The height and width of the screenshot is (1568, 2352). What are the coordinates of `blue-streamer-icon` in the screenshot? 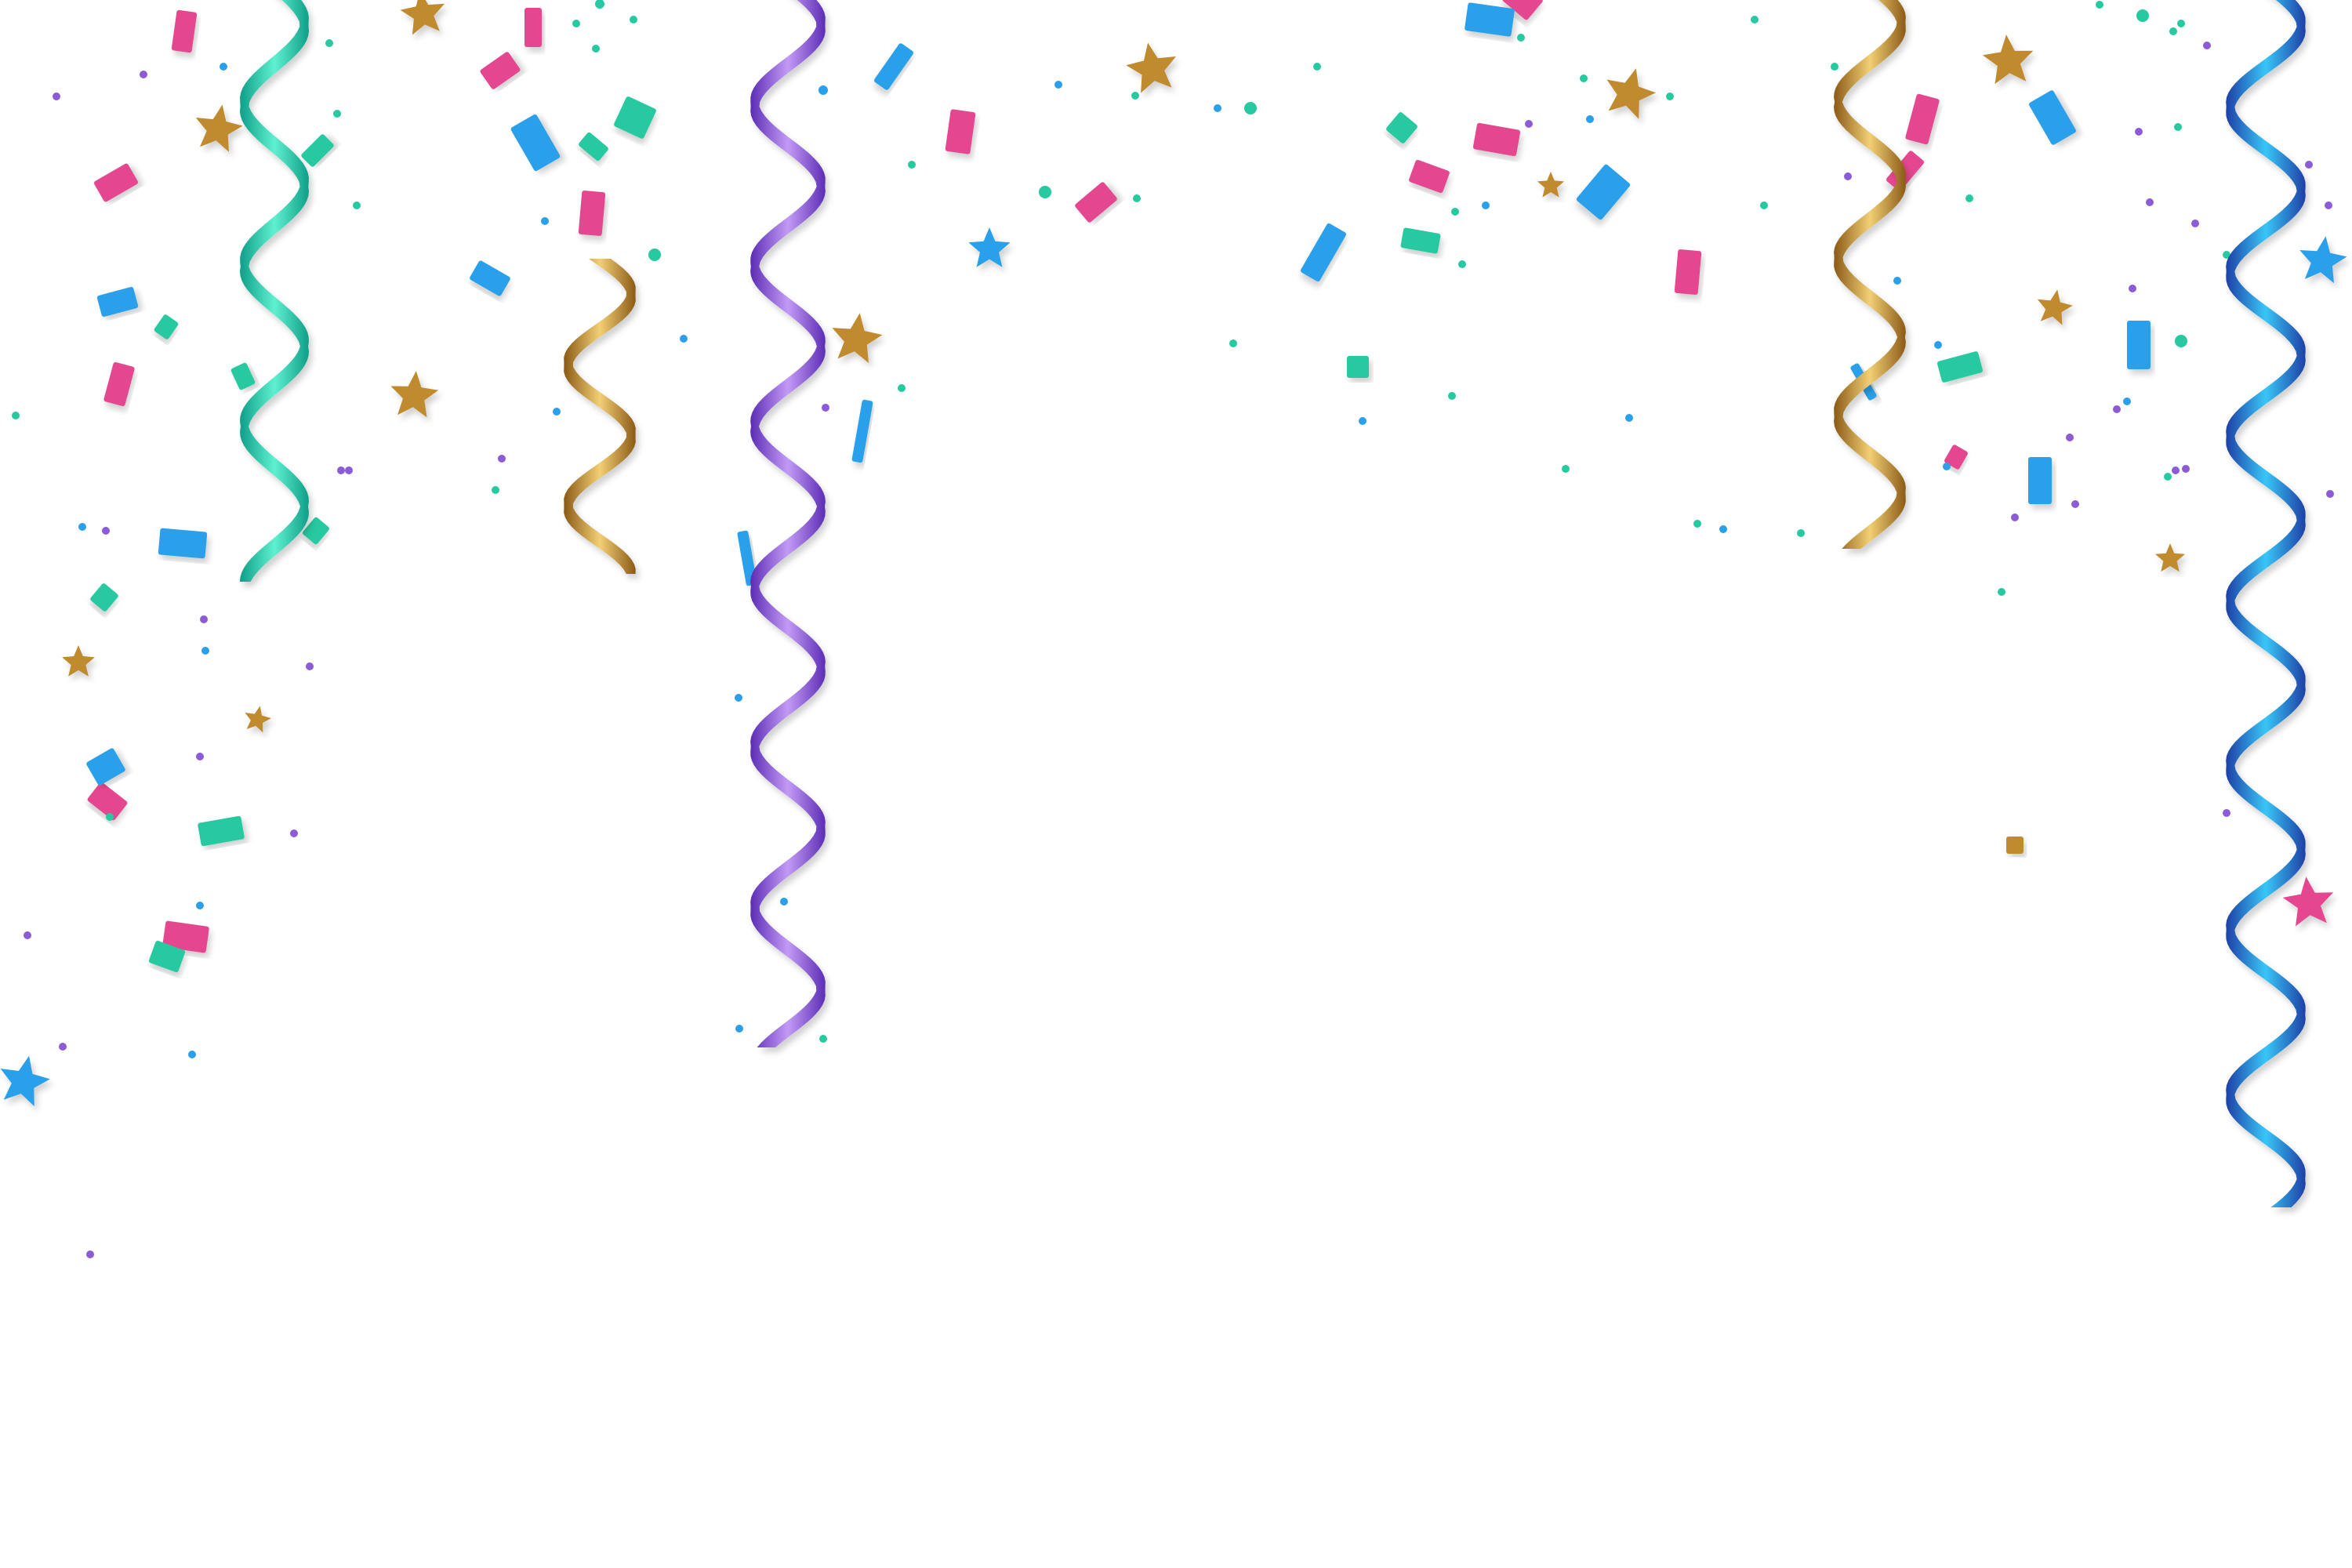 It's located at (2266, 603).